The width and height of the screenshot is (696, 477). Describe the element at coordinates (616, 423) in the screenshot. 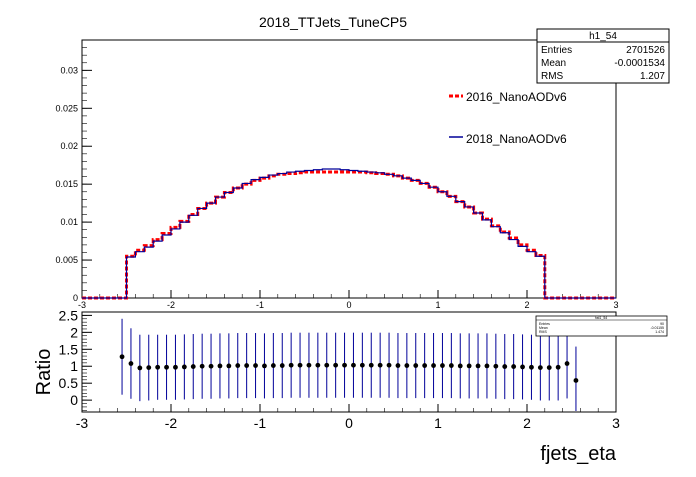

I see `bottom-x-tick-label: 3` at that location.